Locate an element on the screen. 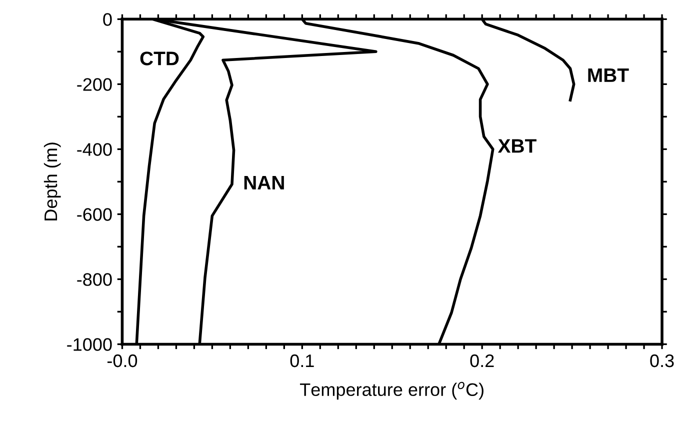 Image resolution: width=679 pixels, height=426 pixels. y-tick-label: -400 is located at coordinates (94, 149).